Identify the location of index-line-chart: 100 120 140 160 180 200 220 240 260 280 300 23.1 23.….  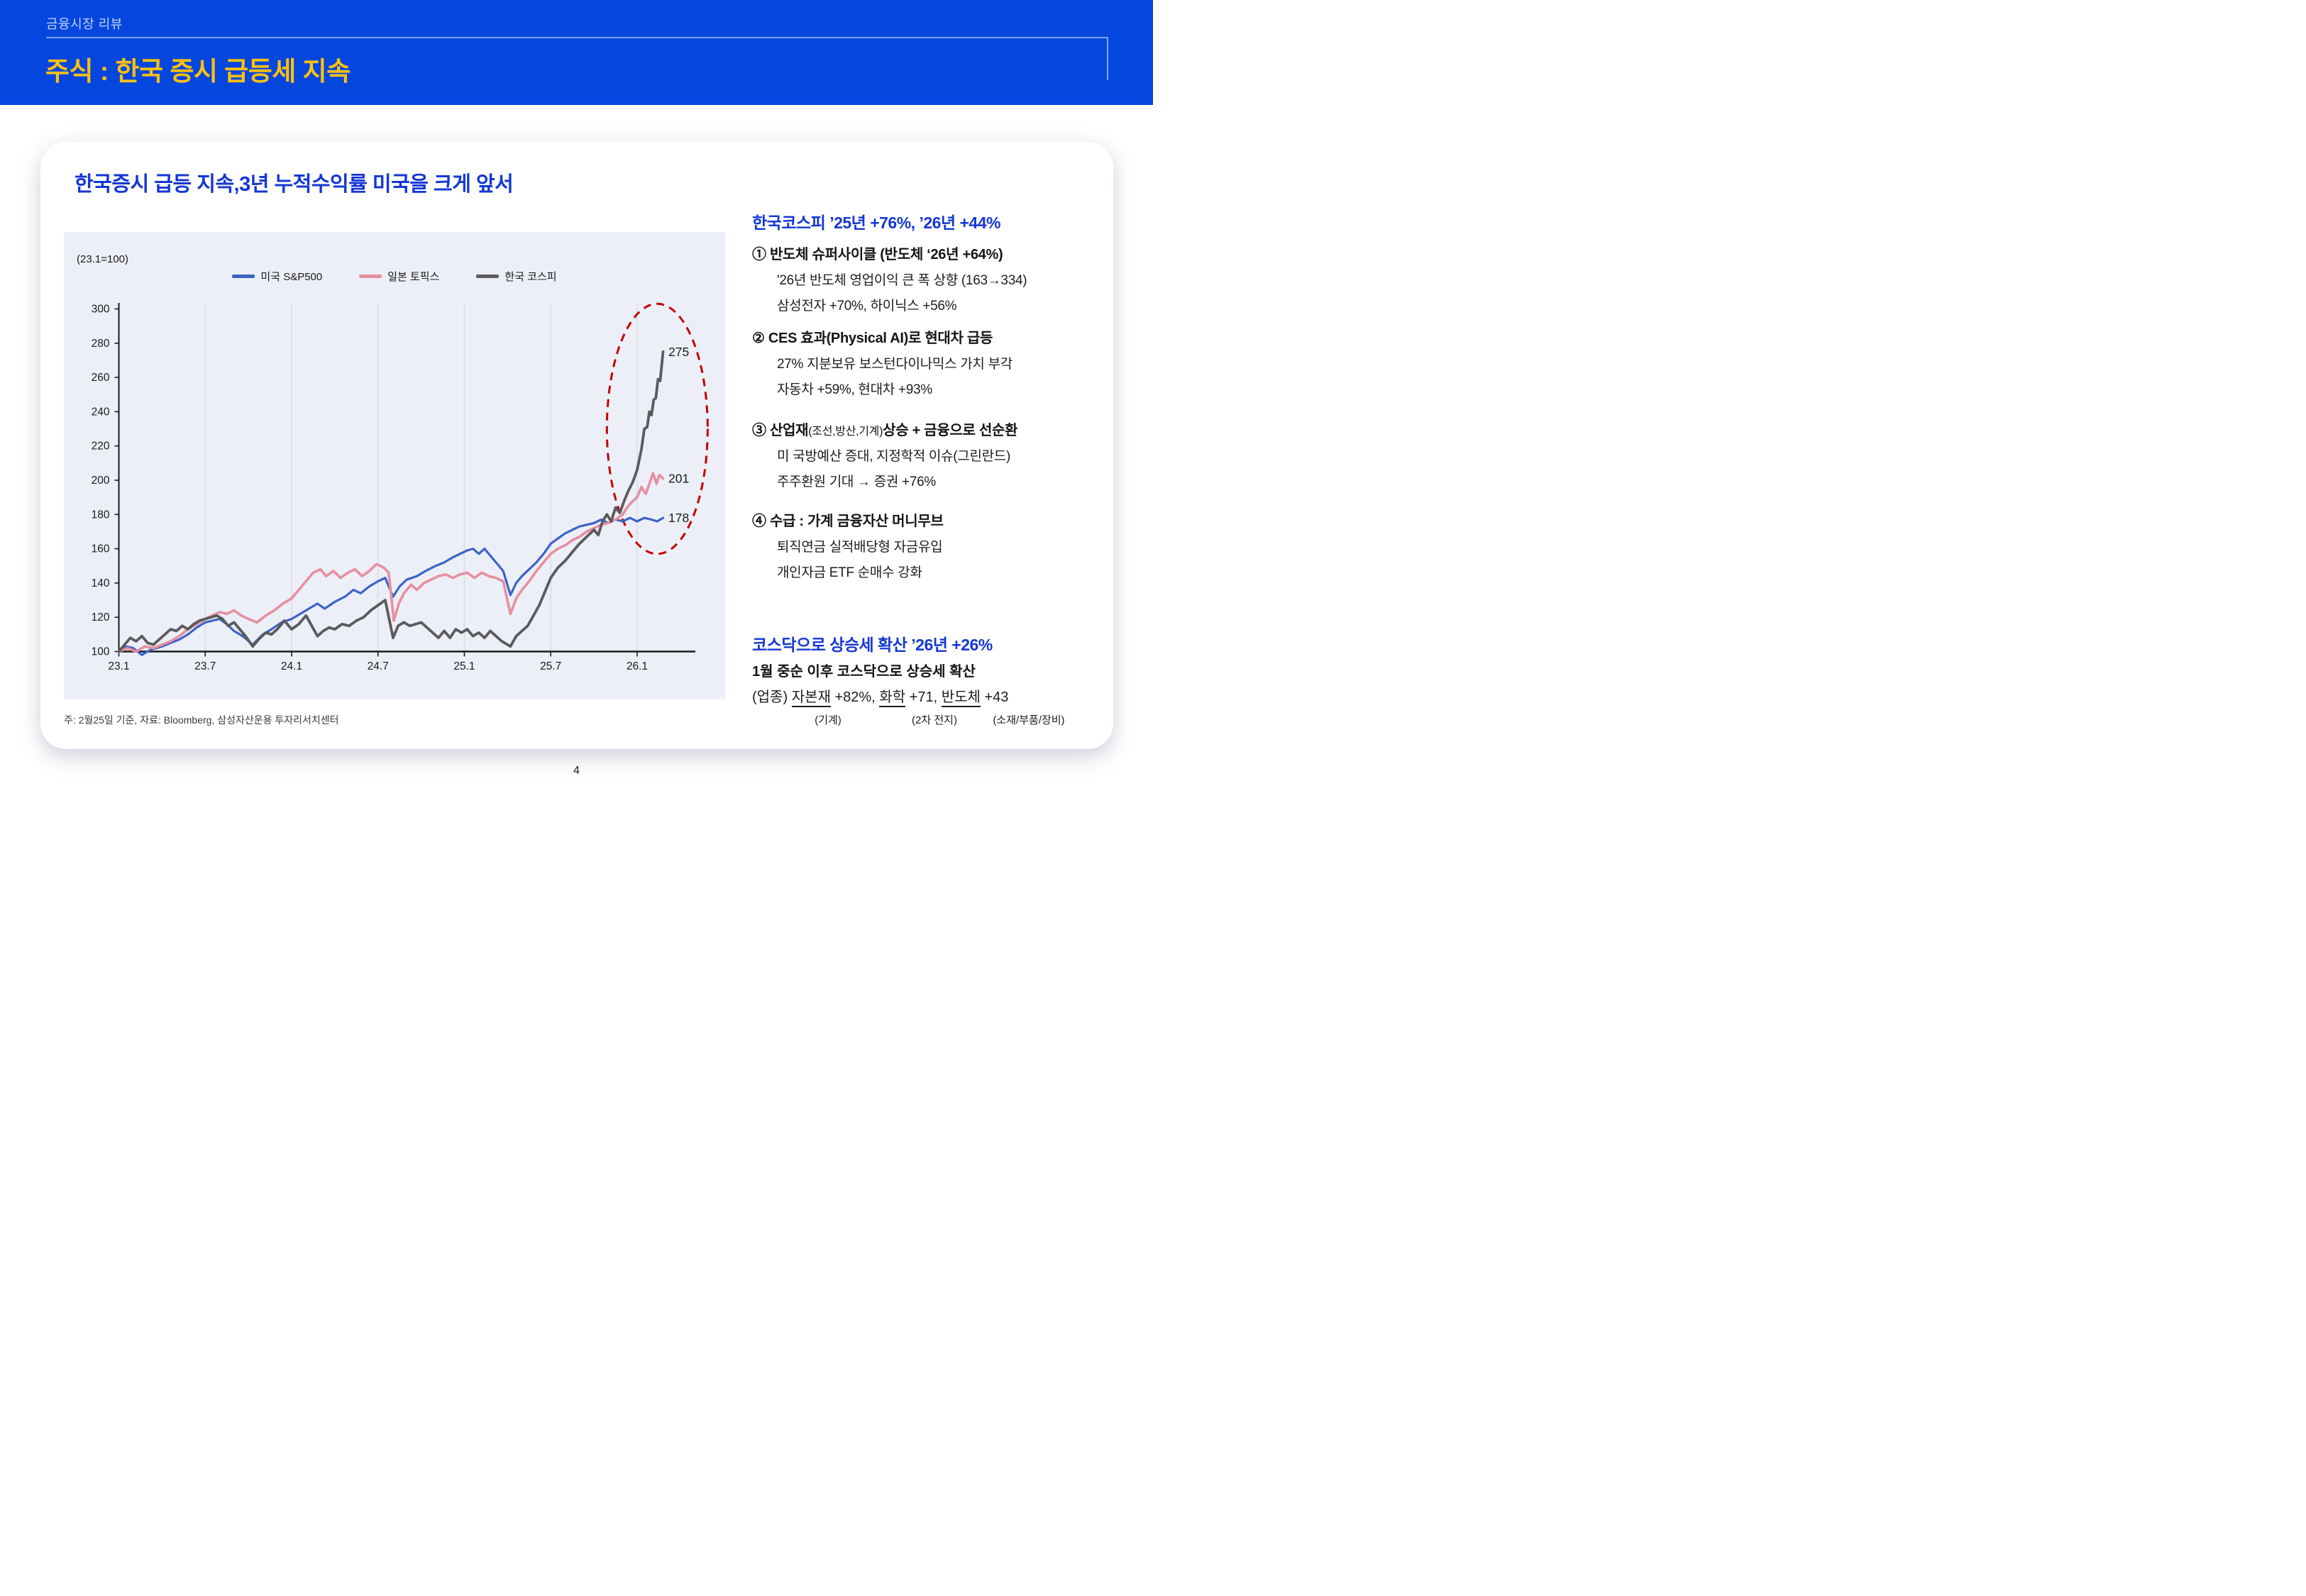
(400, 487).